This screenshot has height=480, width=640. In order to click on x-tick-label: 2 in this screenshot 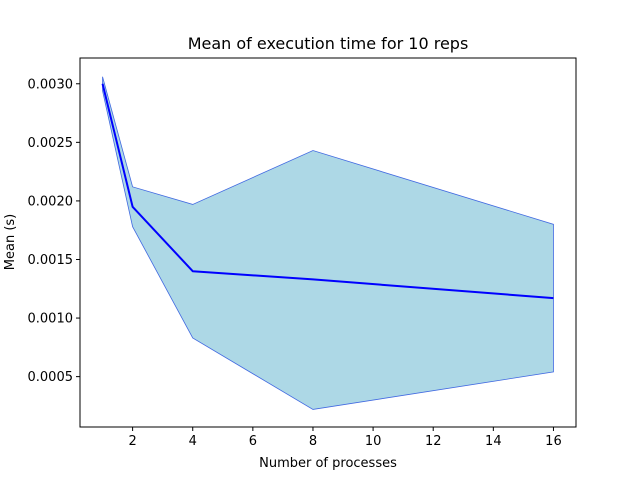, I will do `click(132, 441)`.